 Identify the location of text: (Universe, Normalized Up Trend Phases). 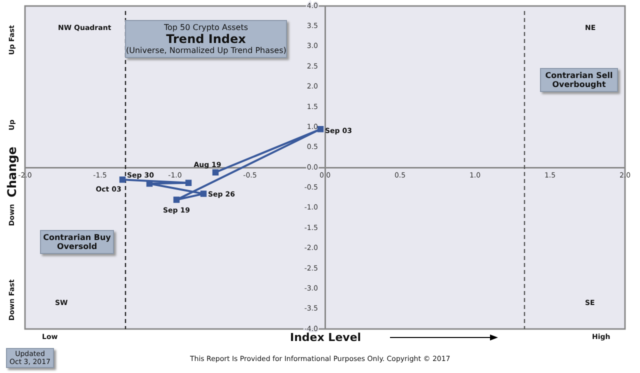
(206, 50).